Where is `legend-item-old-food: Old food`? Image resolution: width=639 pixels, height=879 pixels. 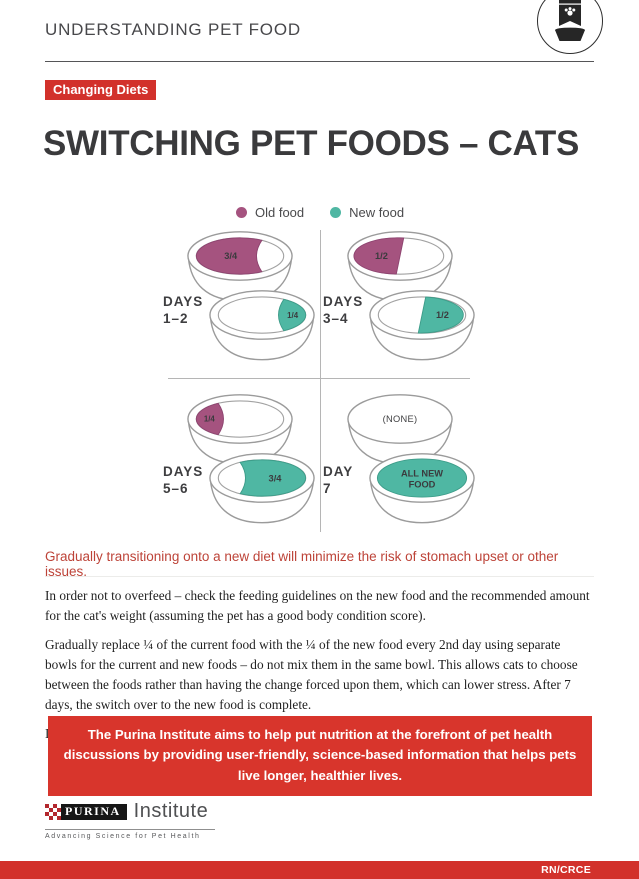 legend-item-old-food: Old food is located at coordinates (270, 212).